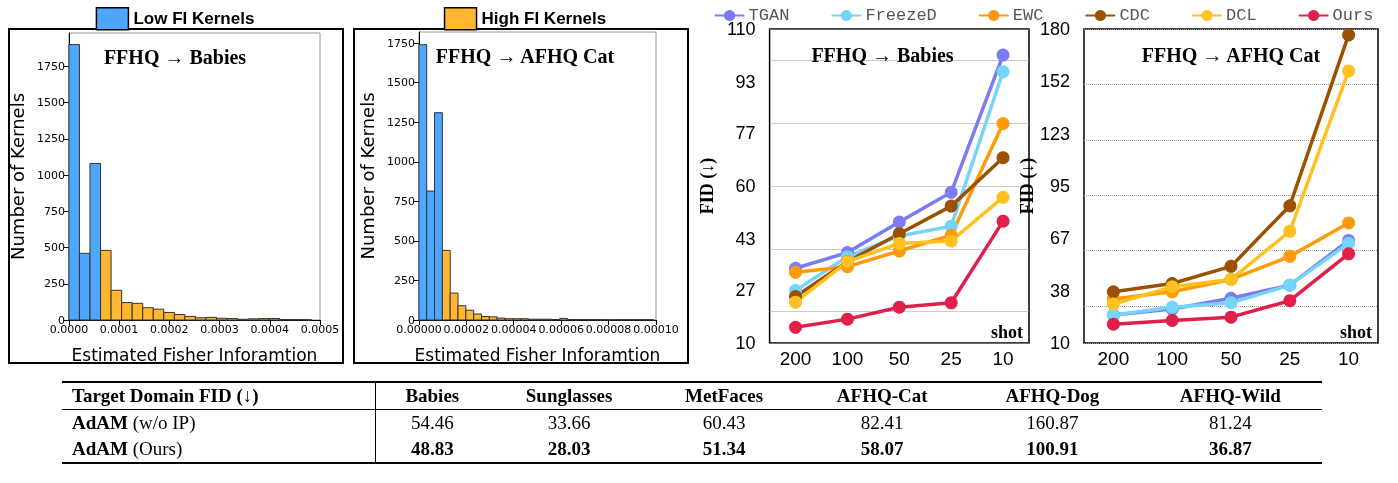 This screenshot has width=1398, height=483. I want to click on y-tick-label: 60, so click(745, 186).